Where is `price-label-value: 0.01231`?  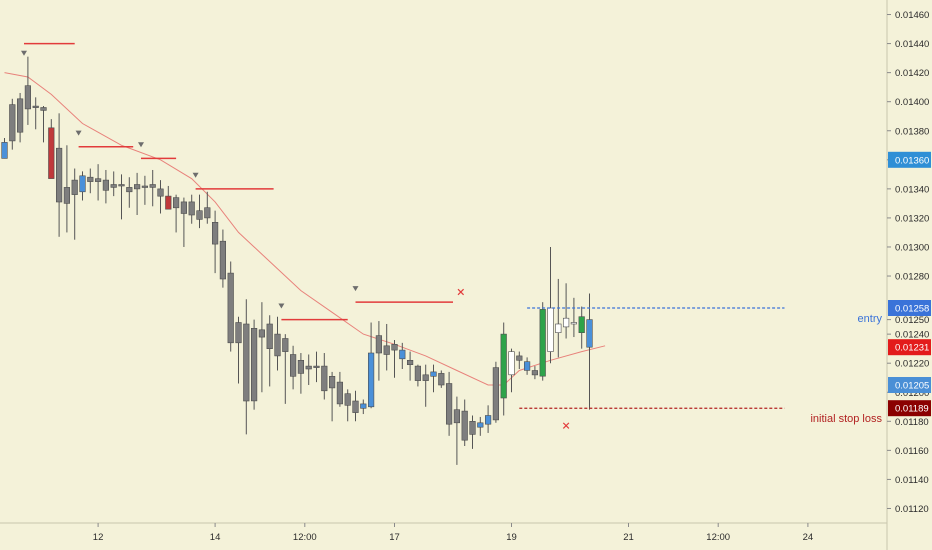
price-label-value: 0.01231 is located at coordinates (912, 348).